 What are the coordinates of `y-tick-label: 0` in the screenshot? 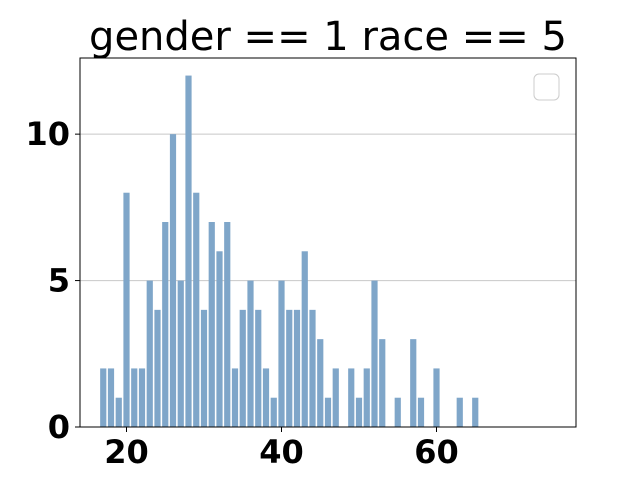 It's located at (59, 427).